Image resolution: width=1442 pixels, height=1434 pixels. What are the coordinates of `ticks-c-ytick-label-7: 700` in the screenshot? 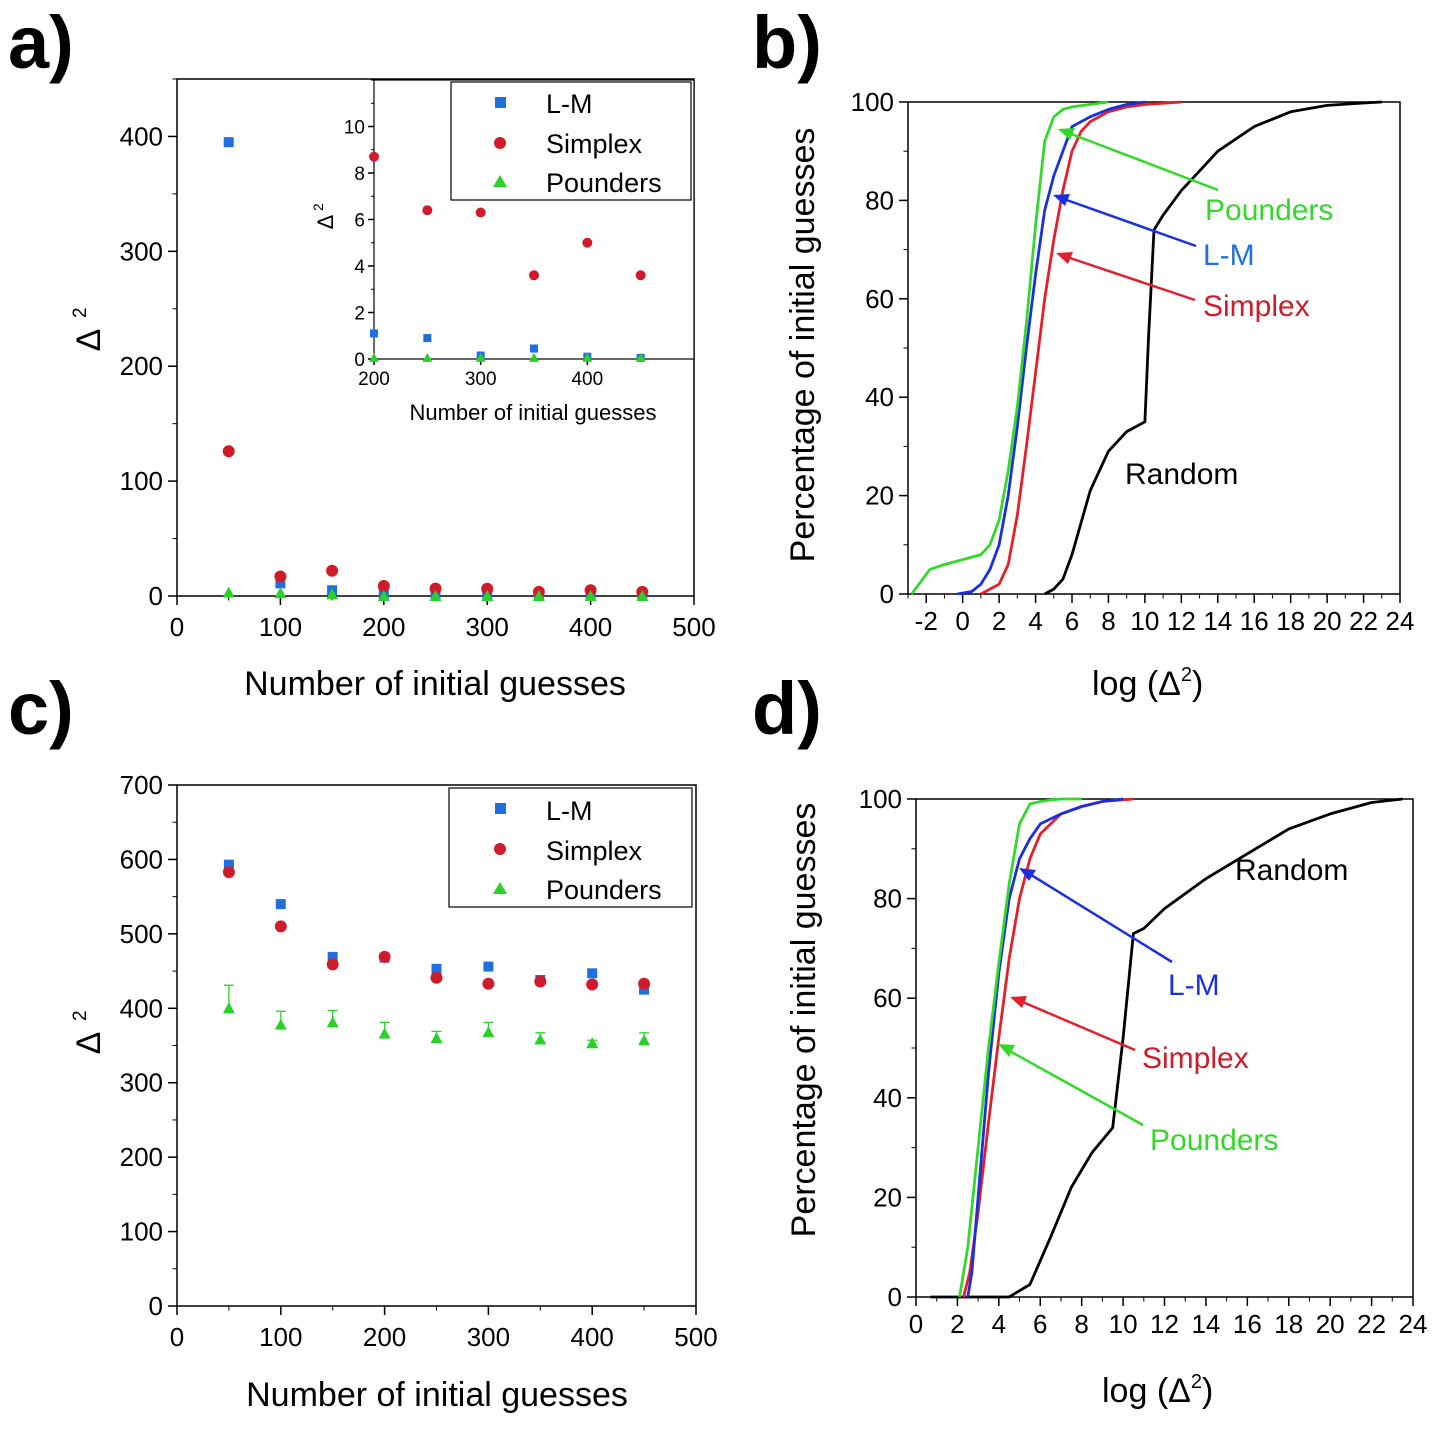 It's located at (141, 785).